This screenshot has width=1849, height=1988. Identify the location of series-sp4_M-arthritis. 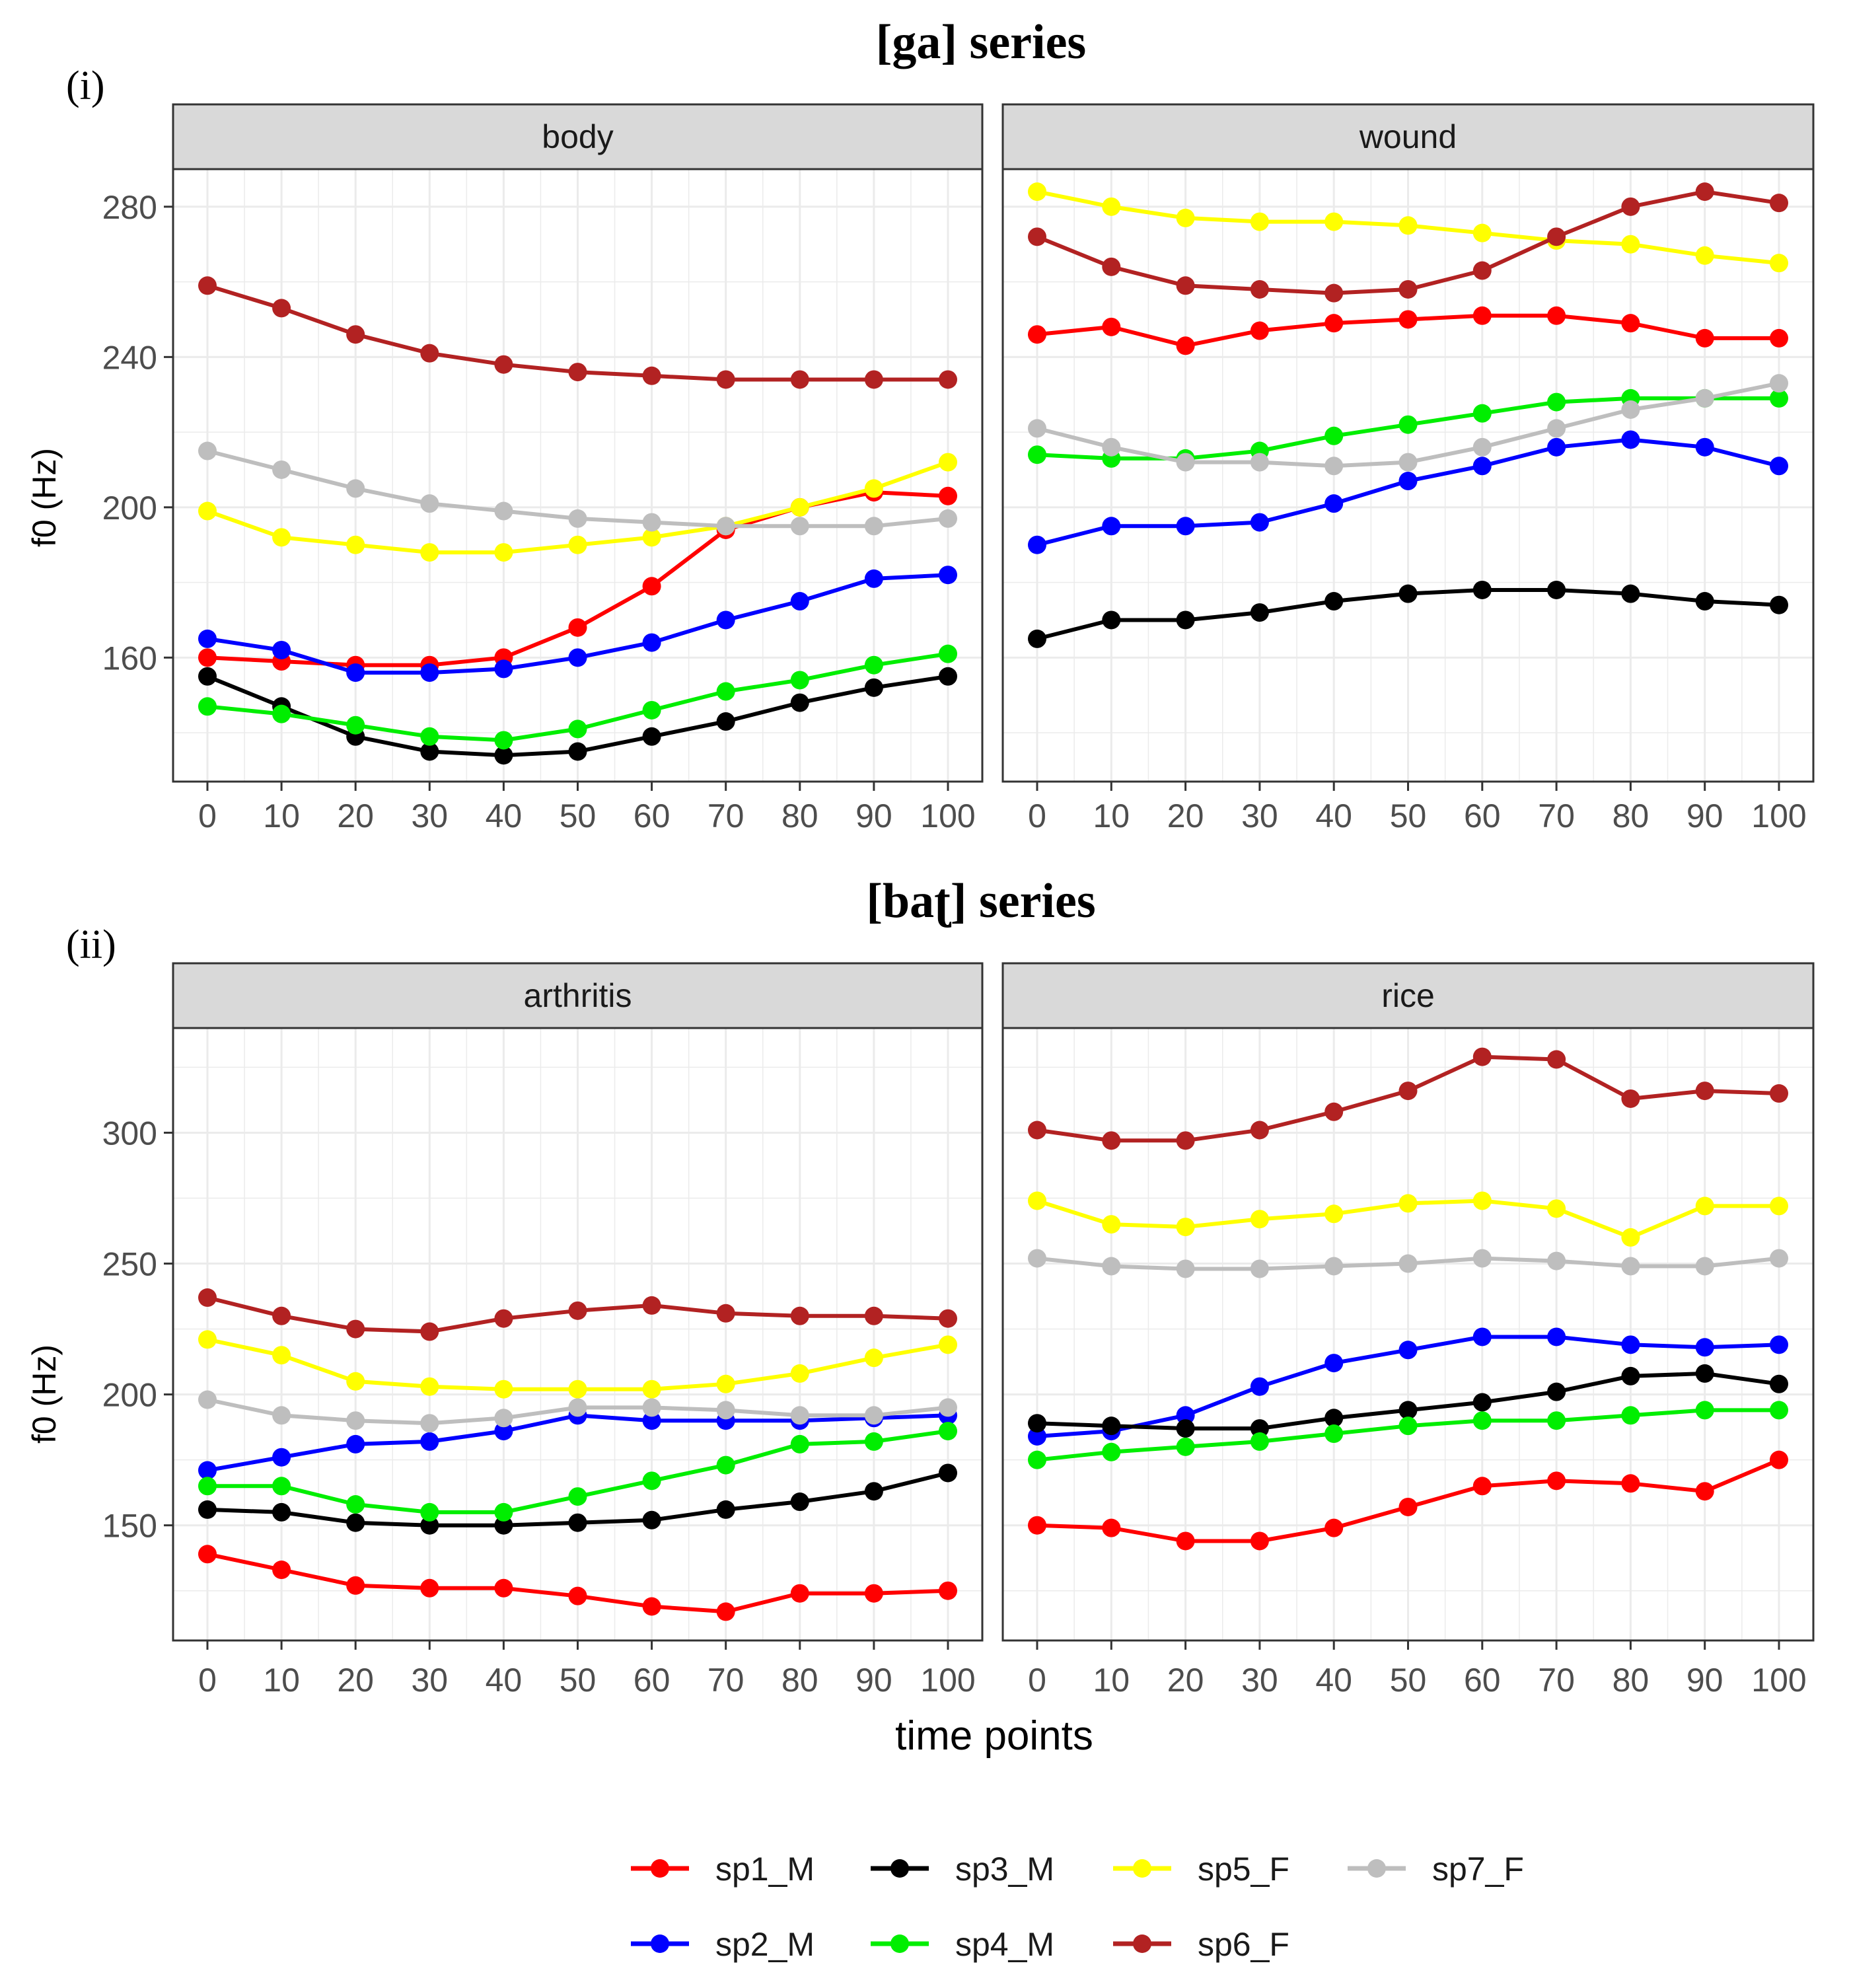
(577, 1472).